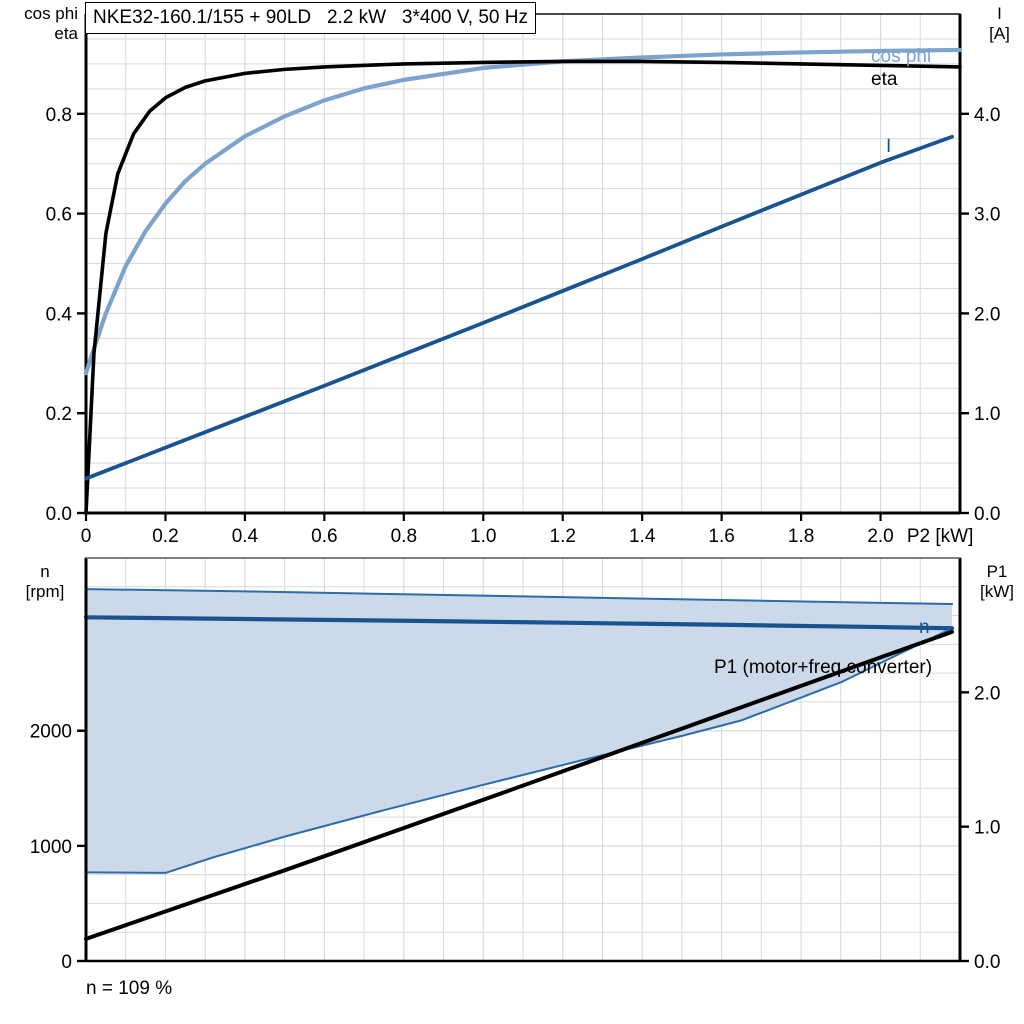 Image resolution: width=1024 pixels, height=1024 pixels. What do you see at coordinates (987, 115) in the screenshot?
I see `top-right-tick: 4.0` at bounding box center [987, 115].